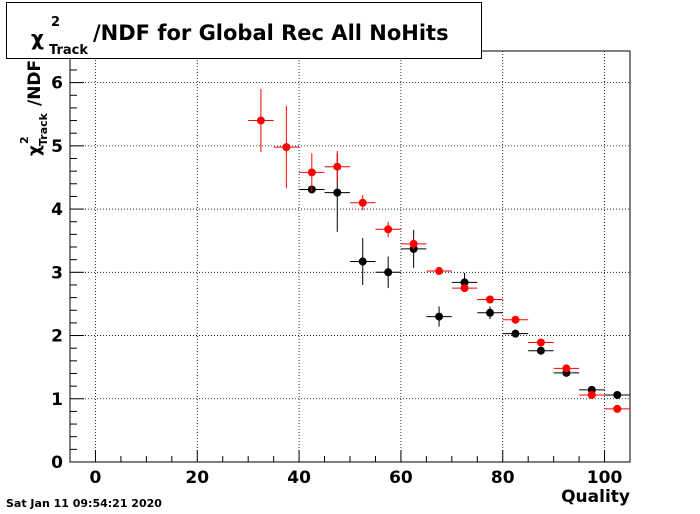 The height and width of the screenshot is (514, 700). I want to click on y-tick-label: 1, so click(57, 400).